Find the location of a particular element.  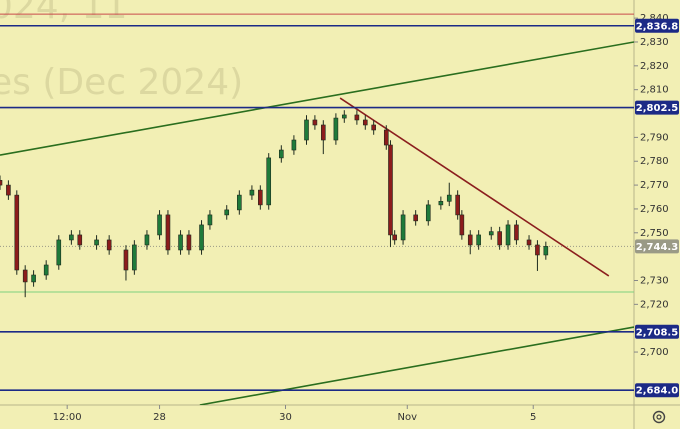

y-tick-label: 2,780 is located at coordinates (654, 161).